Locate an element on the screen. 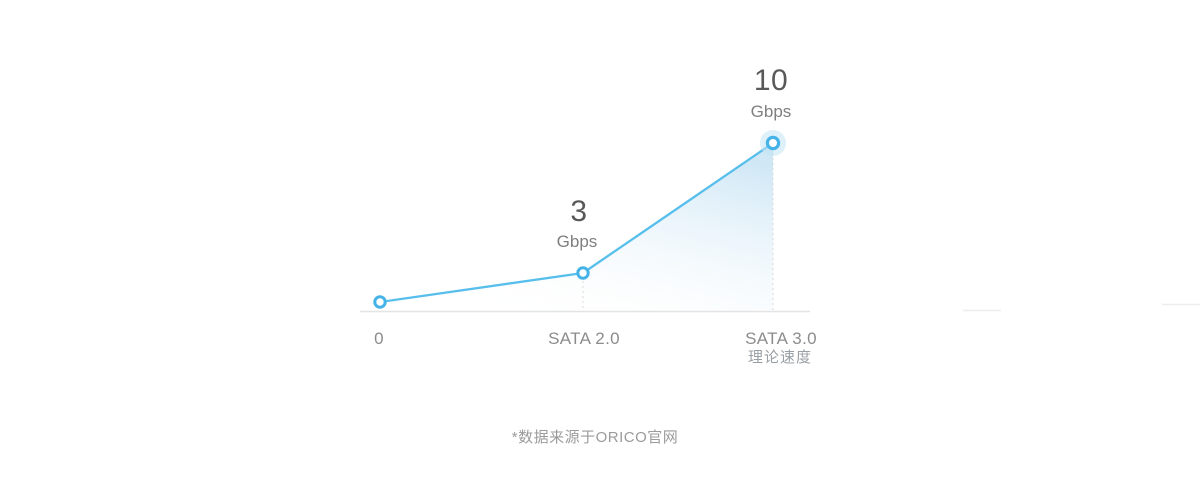 Image resolution: width=1200 pixels, height=500 pixels. x-label-zero: 0 is located at coordinates (379, 338).